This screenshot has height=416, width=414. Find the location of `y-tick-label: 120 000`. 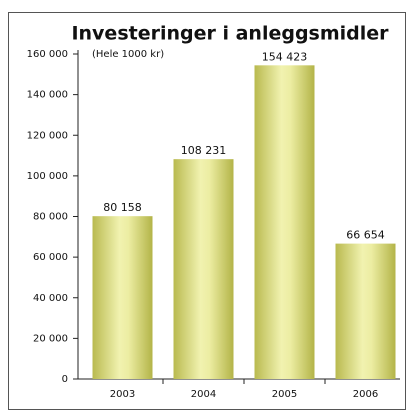

y-tick-label: 120 000 is located at coordinates (47, 135).